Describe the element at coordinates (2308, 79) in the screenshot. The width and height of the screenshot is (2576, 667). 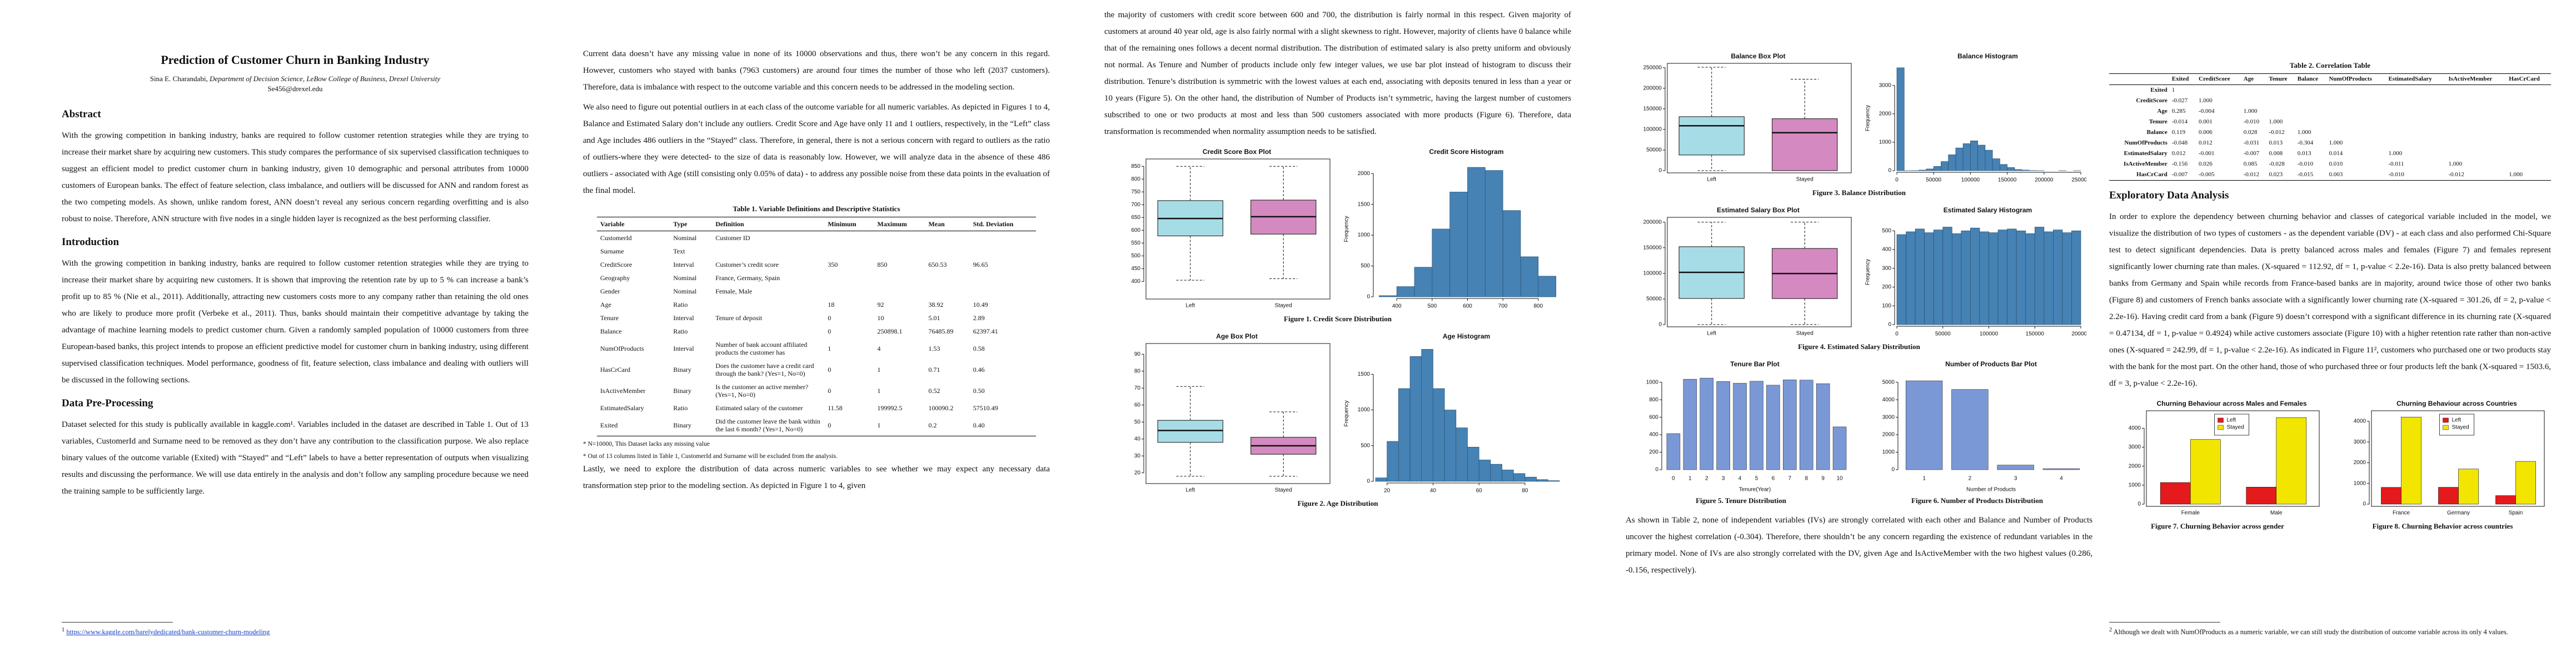
I see `column-header: Balance` at that location.